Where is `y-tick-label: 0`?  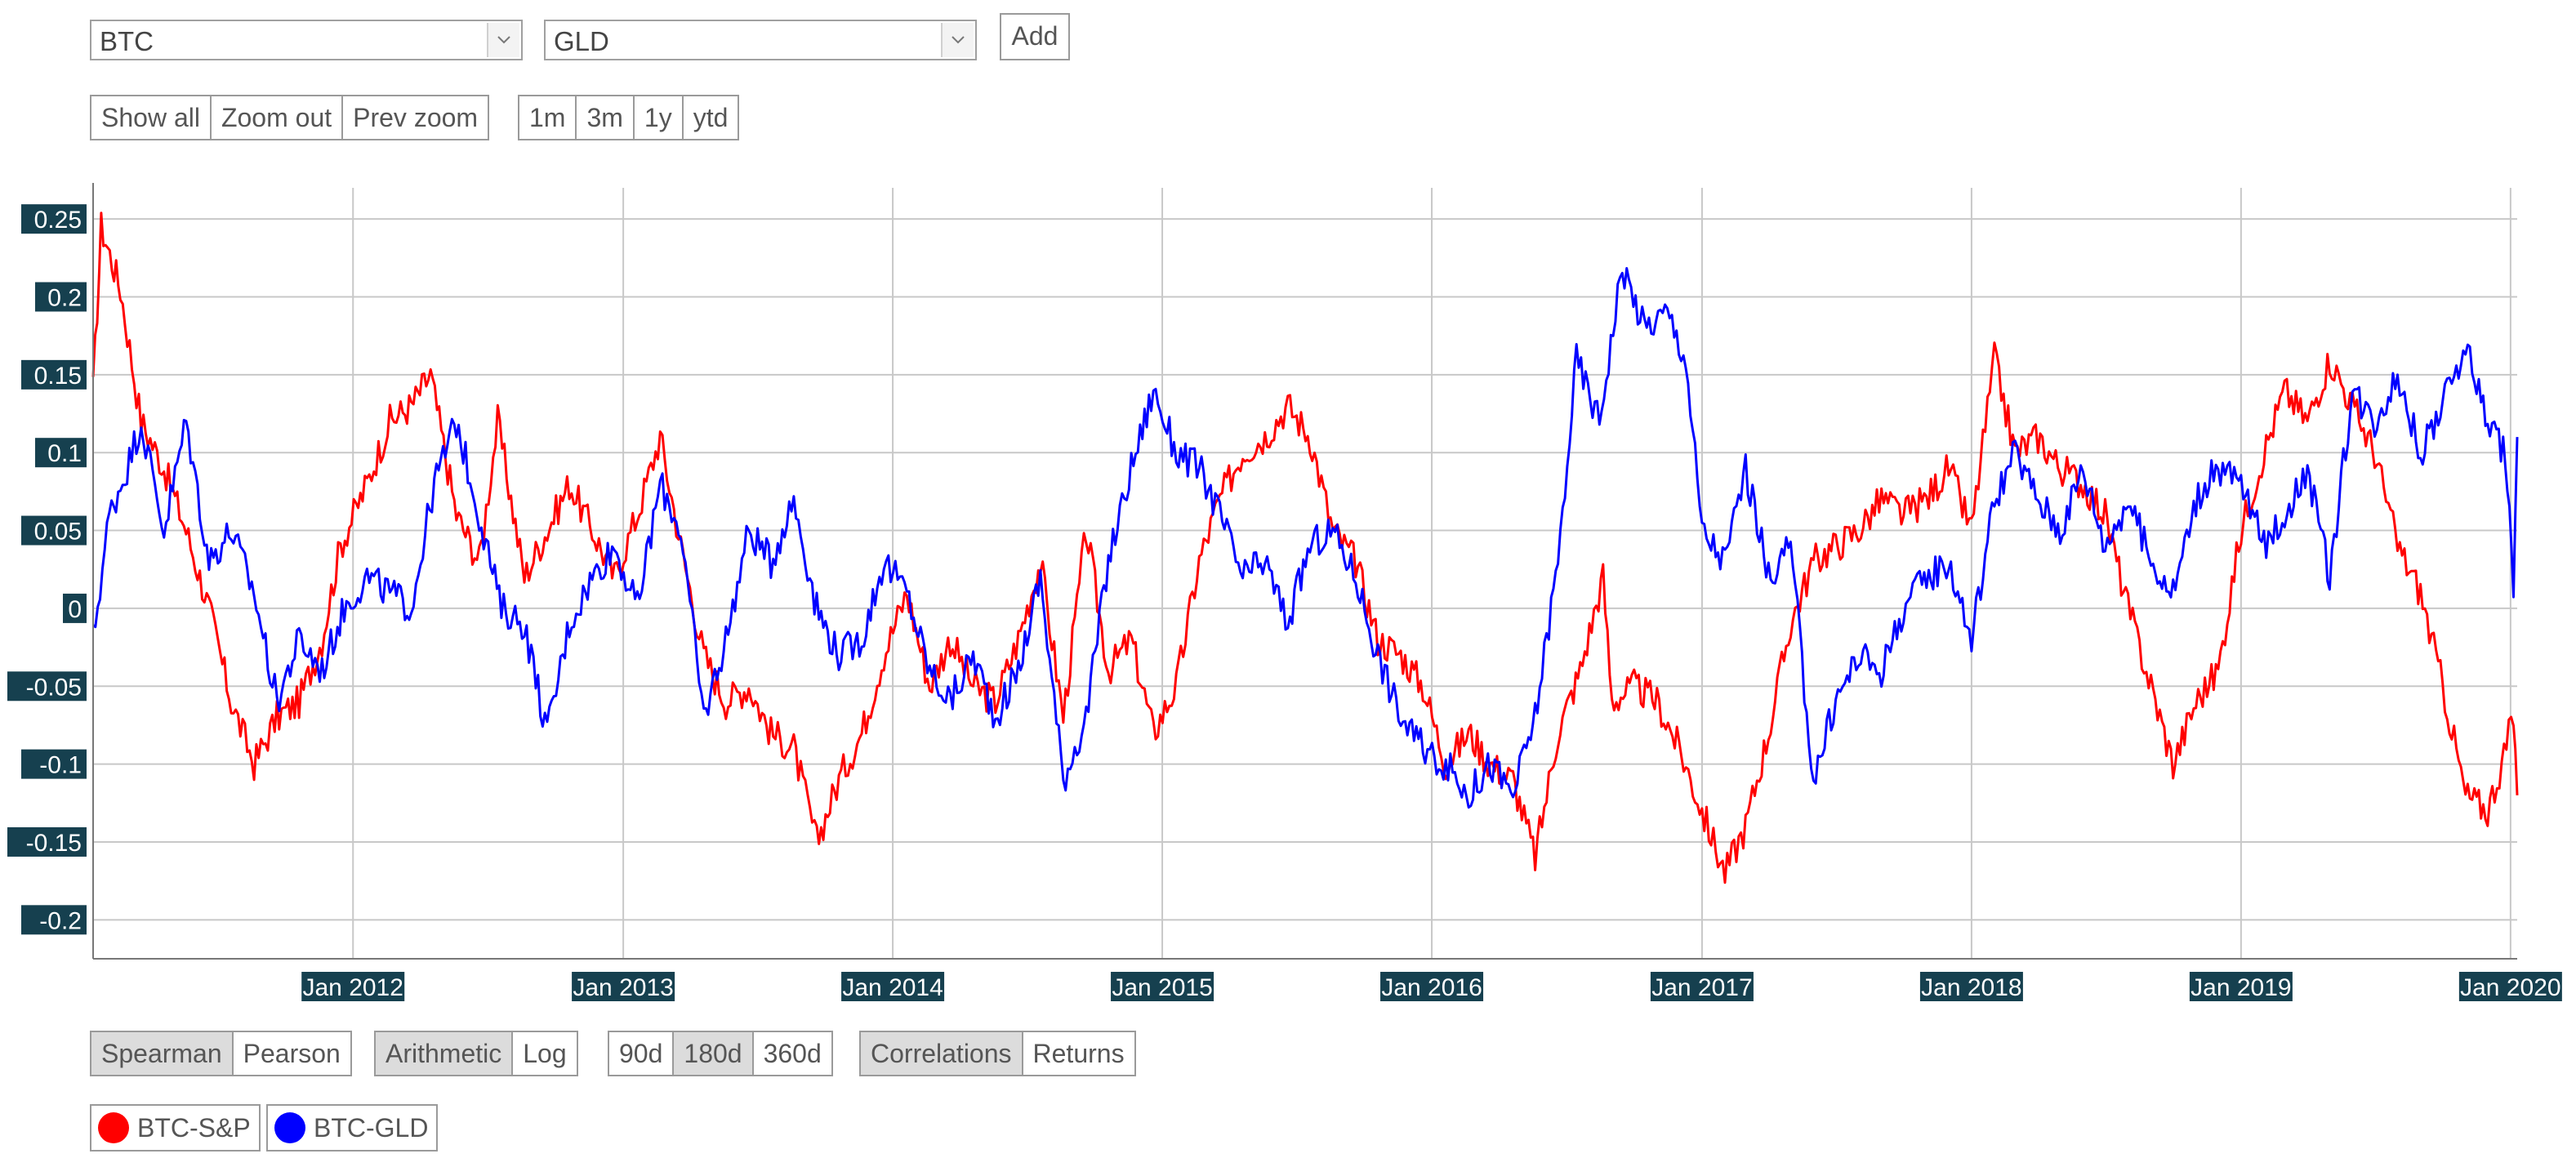
y-tick-label: 0 is located at coordinates (75, 608).